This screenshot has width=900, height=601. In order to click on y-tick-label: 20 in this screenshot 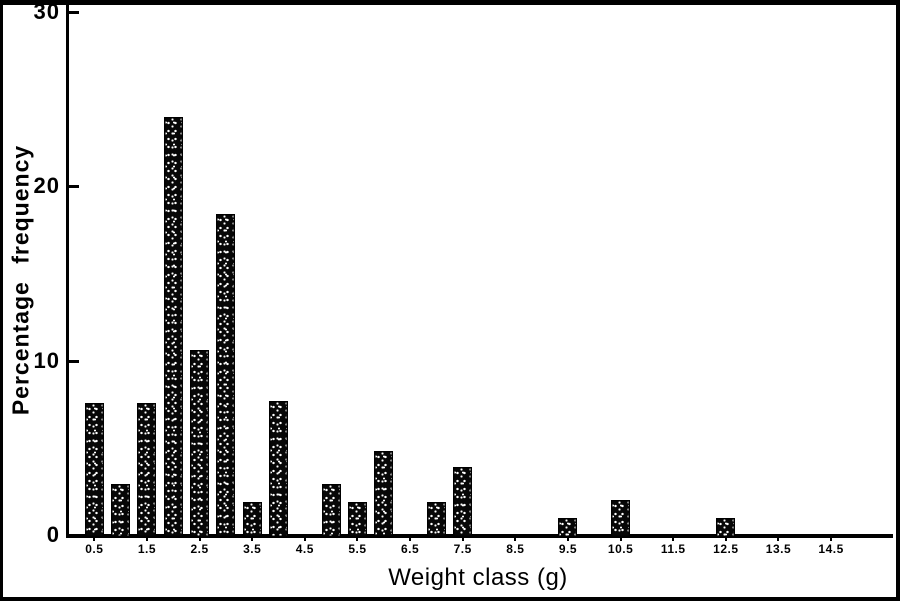, I will do `click(46, 186)`.